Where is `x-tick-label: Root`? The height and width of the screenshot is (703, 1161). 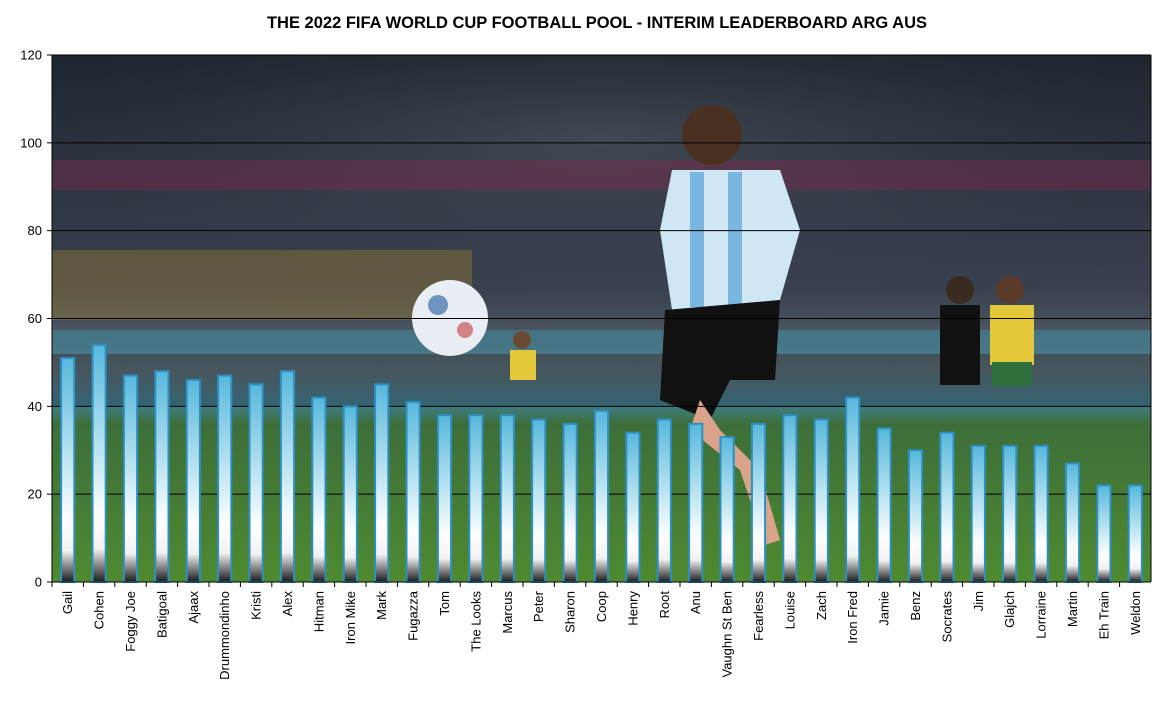
x-tick-label: Root is located at coordinates (664, 605).